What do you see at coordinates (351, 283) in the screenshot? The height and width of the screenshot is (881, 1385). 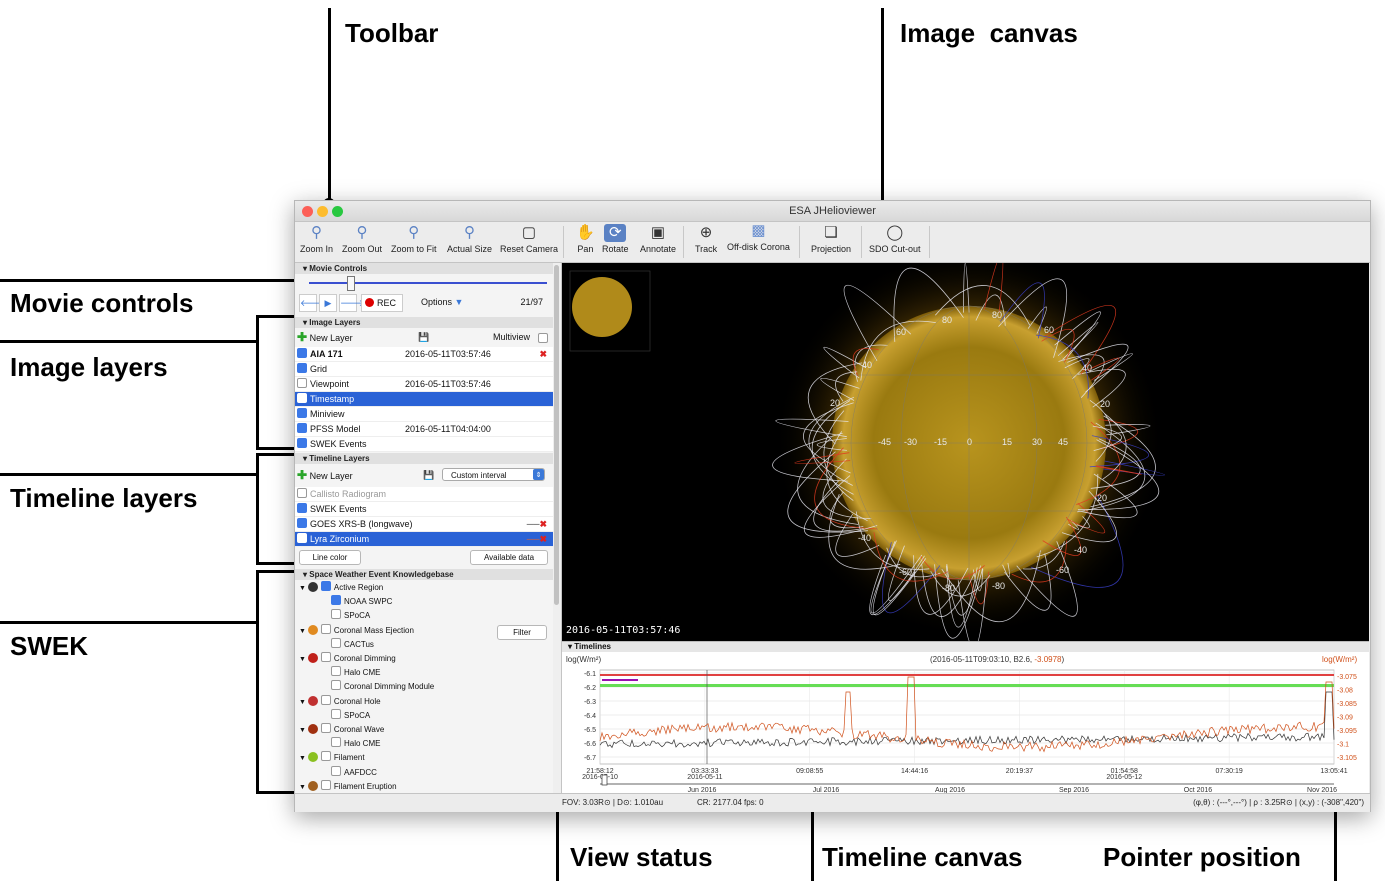 I see `movie-slider-handle` at bounding box center [351, 283].